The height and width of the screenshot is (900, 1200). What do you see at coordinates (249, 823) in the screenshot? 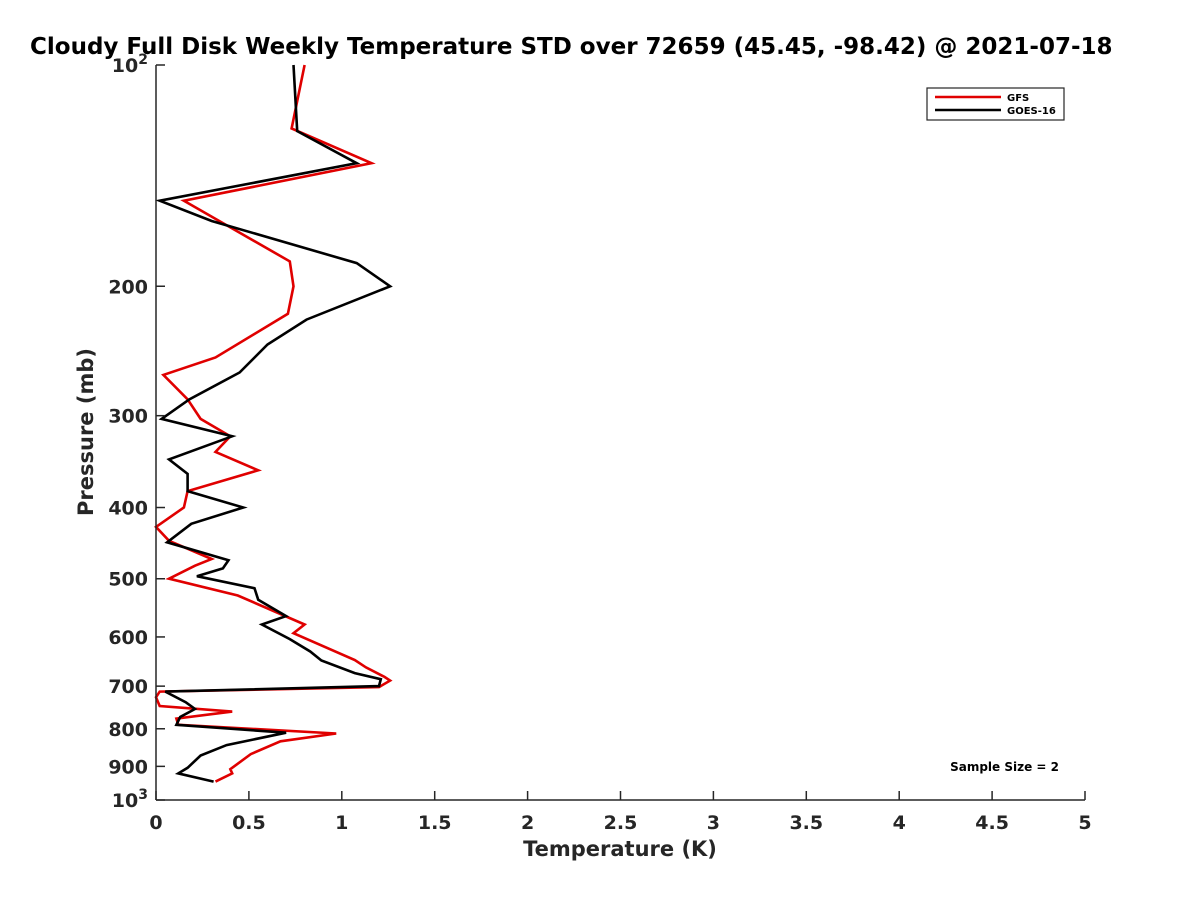
I see `x-tick-label: 0.5` at bounding box center [249, 823].